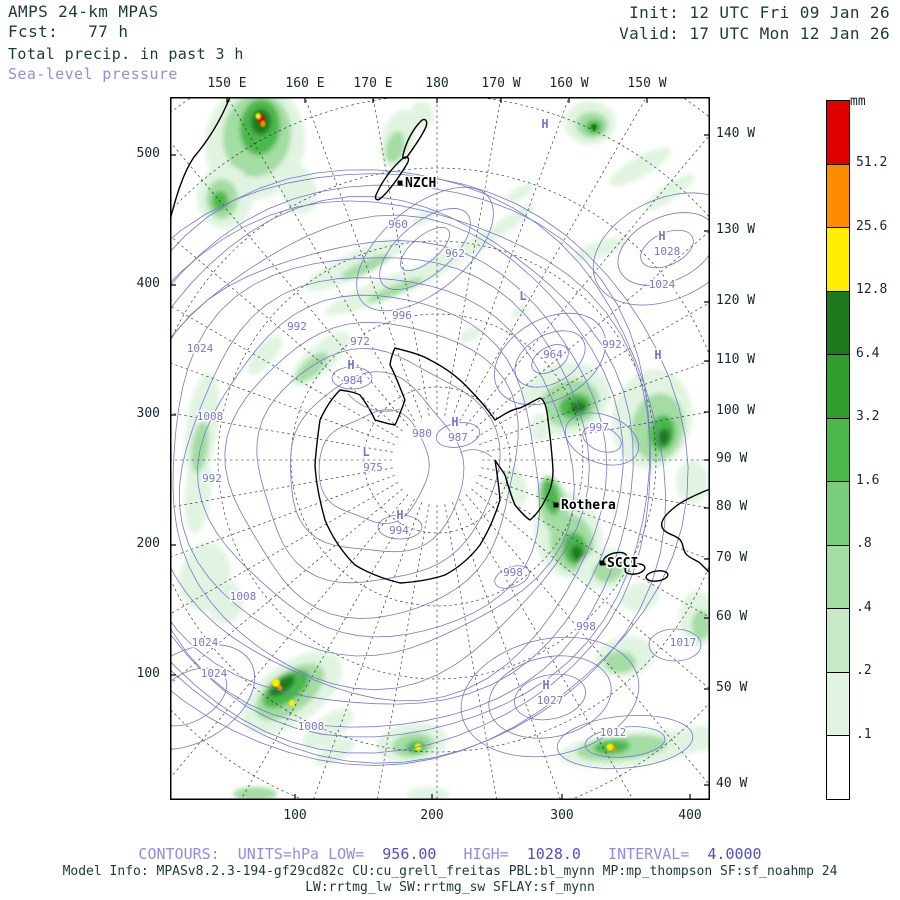 Image resolution: width=900 pixels, height=900 pixels. What do you see at coordinates (864, 734) in the screenshot?
I see `colorbar-level-label: .1` at bounding box center [864, 734].